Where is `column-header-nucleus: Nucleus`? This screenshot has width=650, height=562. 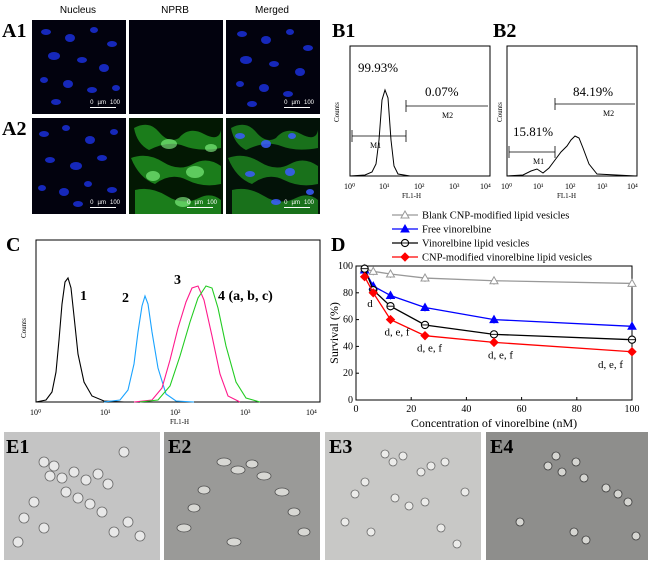
column-header-nucleus: Nucleus is located at coordinates (78, 10).